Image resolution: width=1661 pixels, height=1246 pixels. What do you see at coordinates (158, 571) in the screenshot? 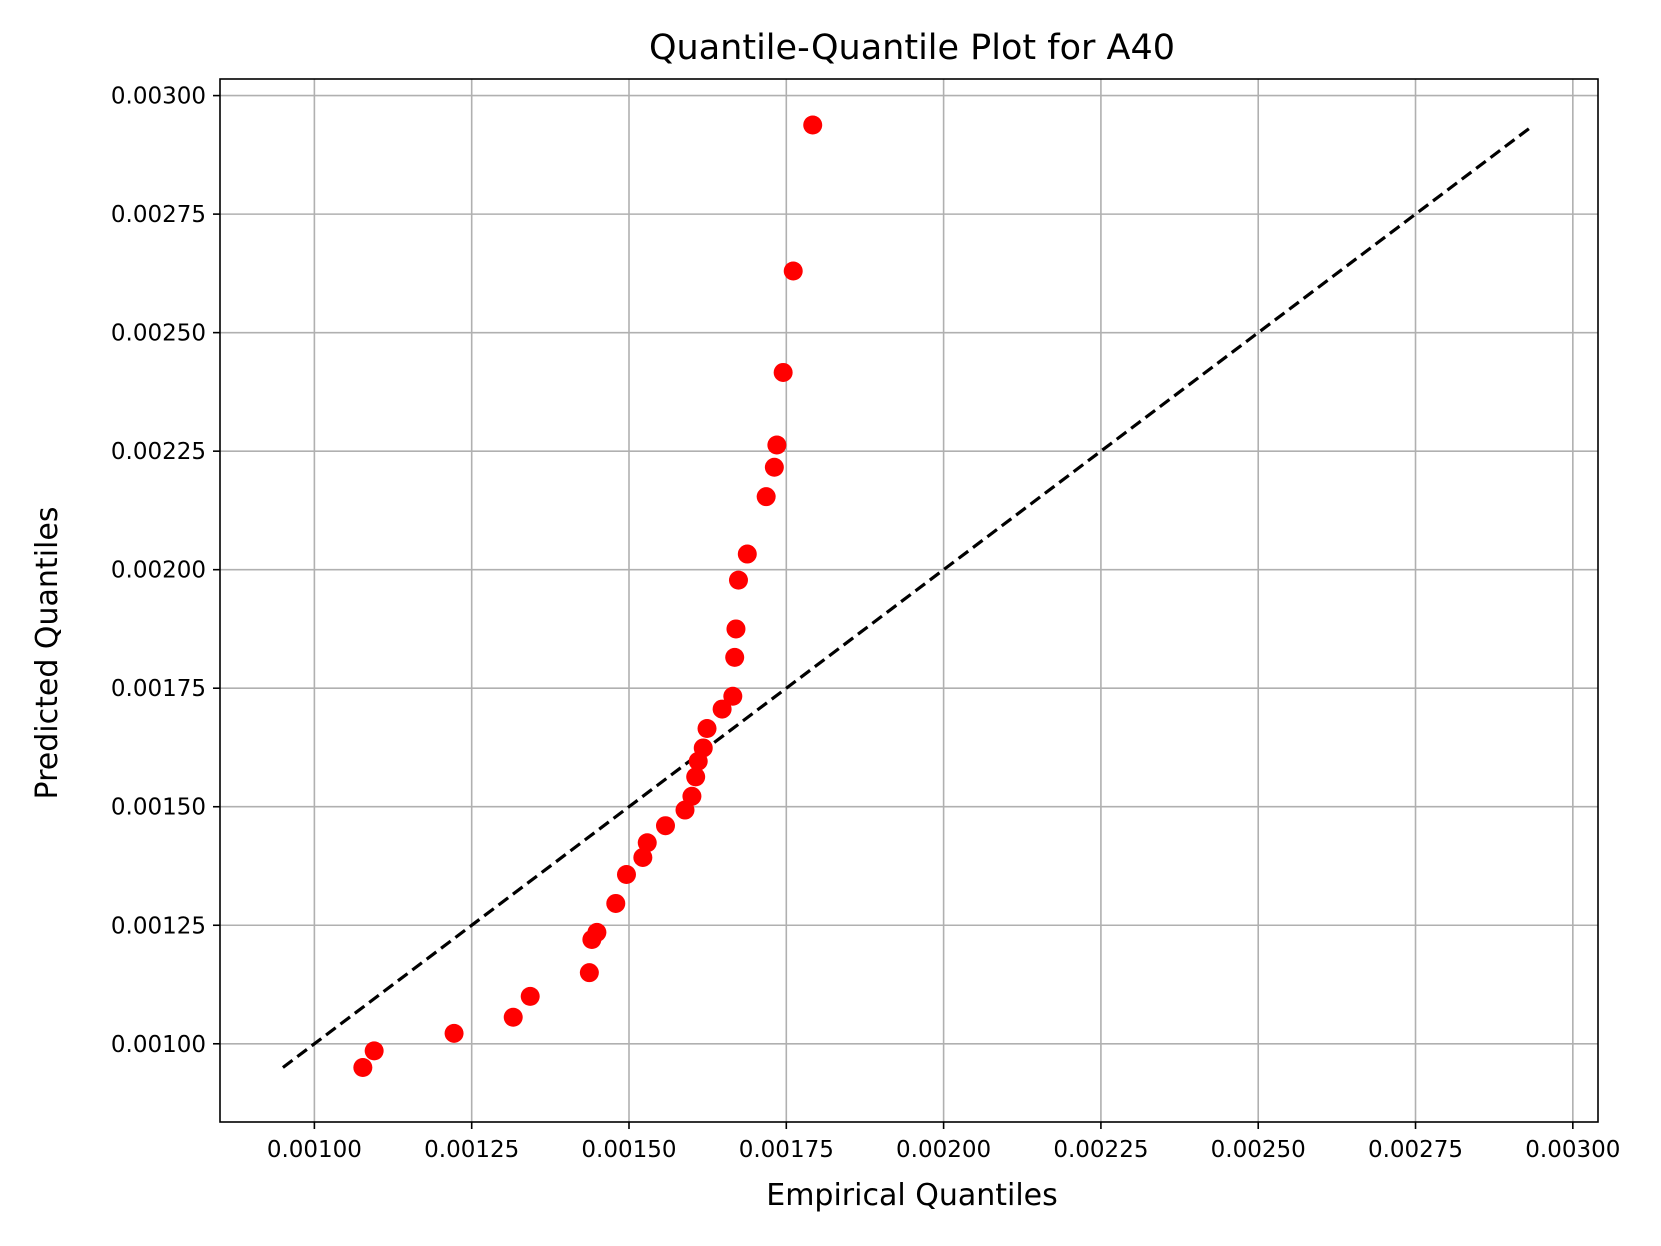
I see `y-tick-label: 0.00200` at bounding box center [158, 571].